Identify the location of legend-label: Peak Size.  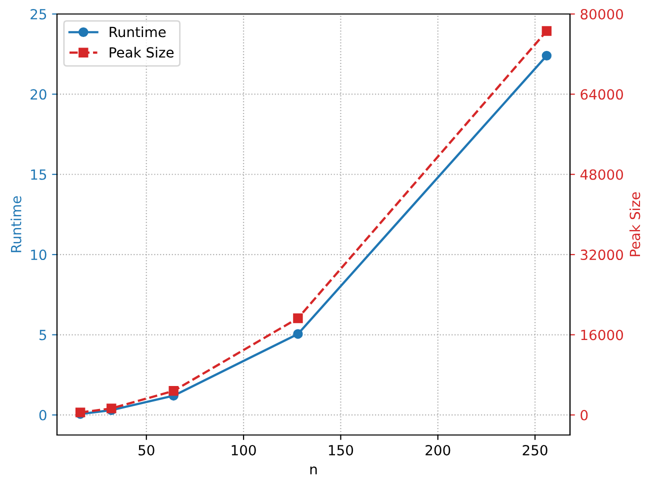
(142, 52).